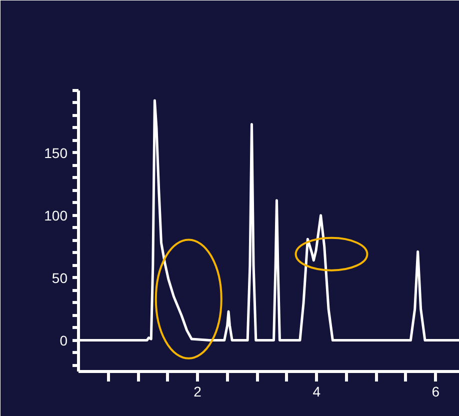  What do you see at coordinates (56, 215) in the screenshot?
I see `y-tick-label: 100` at bounding box center [56, 215].